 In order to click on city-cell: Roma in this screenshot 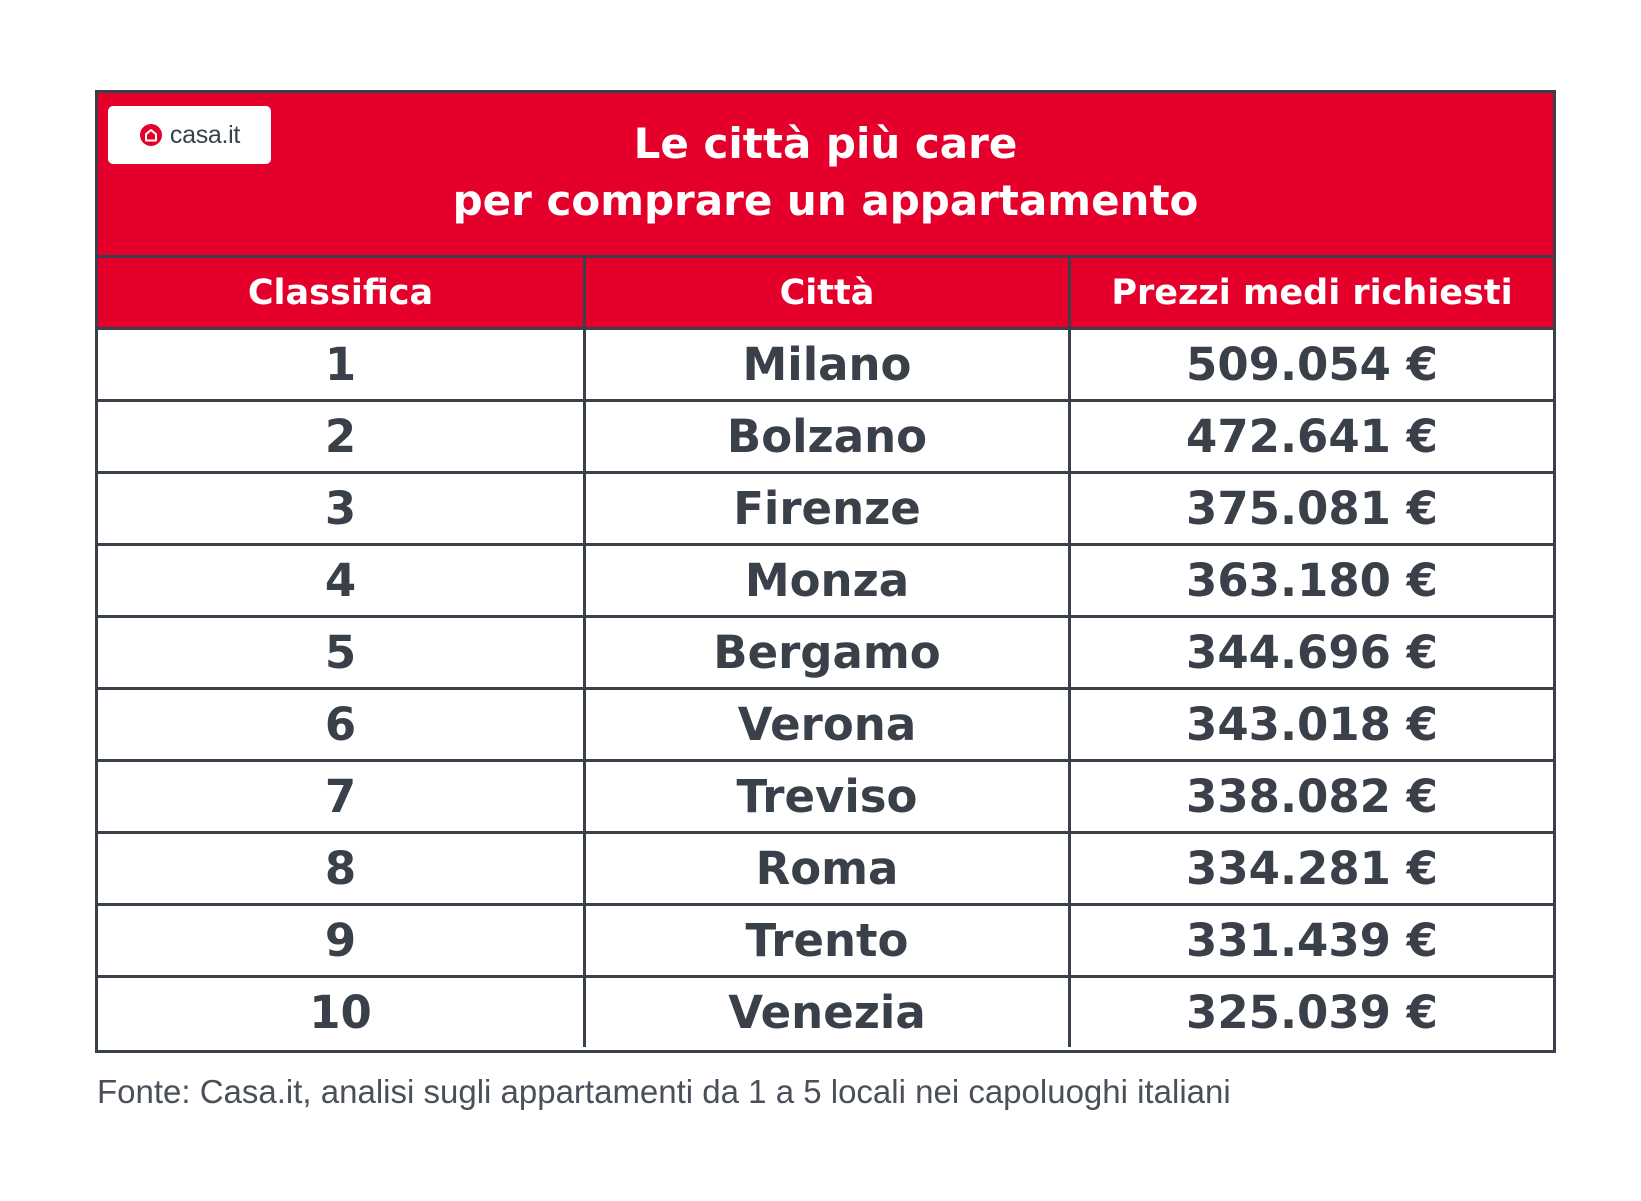, I will do `click(825, 868)`.